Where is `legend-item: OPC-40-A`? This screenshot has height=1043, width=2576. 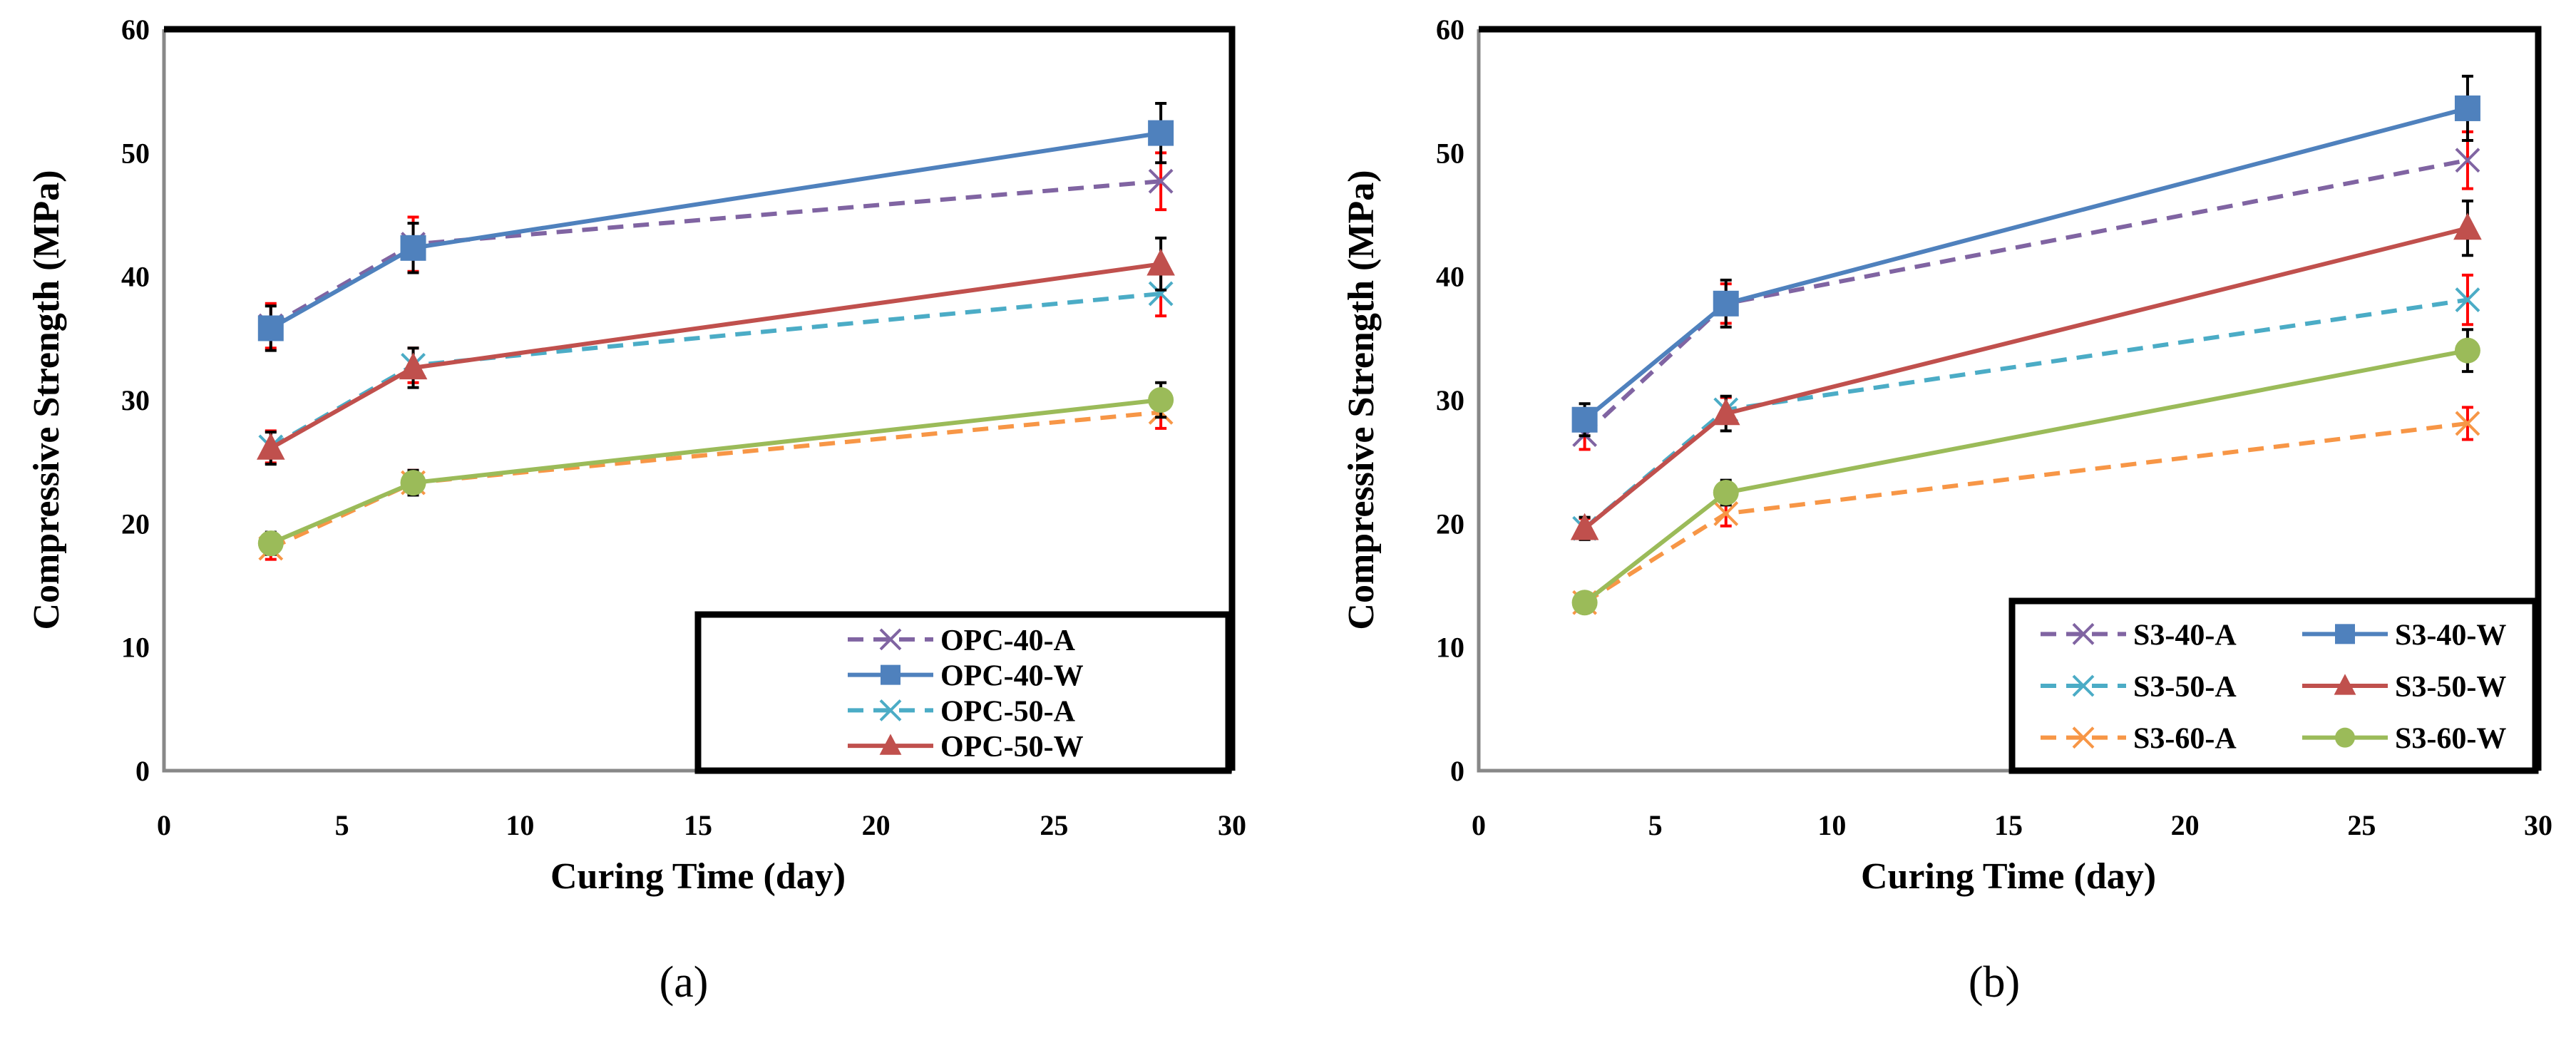
legend-item: OPC-40-A is located at coordinates (962, 641).